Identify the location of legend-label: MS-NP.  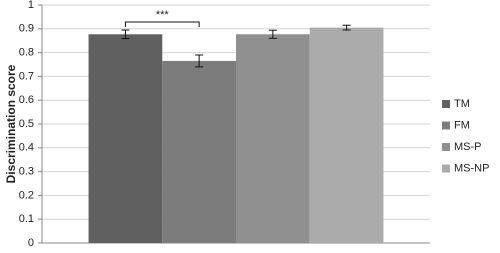
(471, 168).